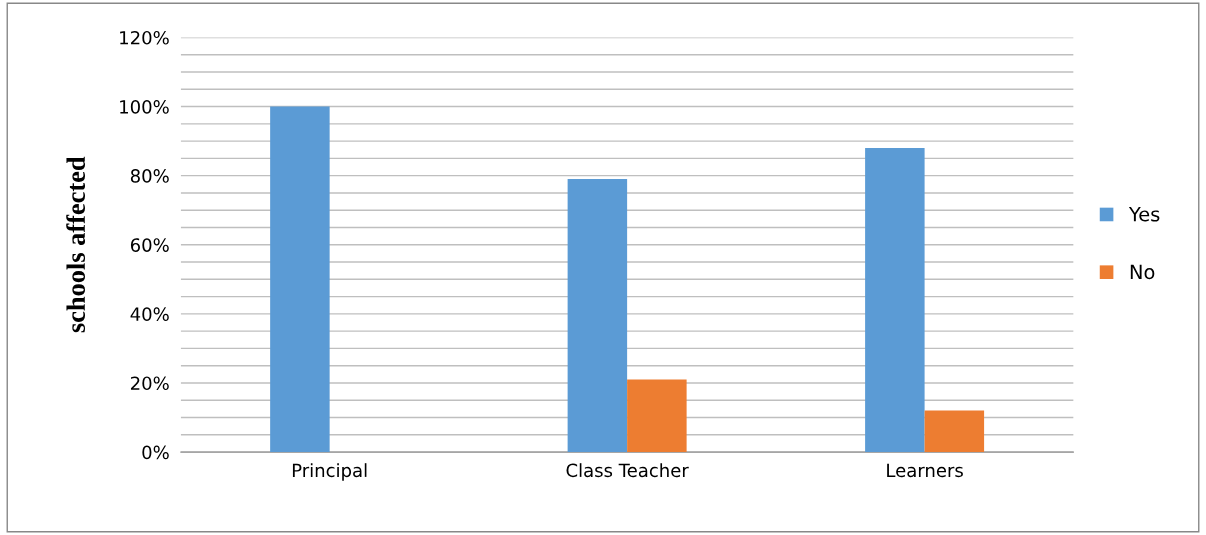 Image resolution: width=1206 pixels, height=535 pixels. I want to click on legend-label: Yes, so click(1144, 214).